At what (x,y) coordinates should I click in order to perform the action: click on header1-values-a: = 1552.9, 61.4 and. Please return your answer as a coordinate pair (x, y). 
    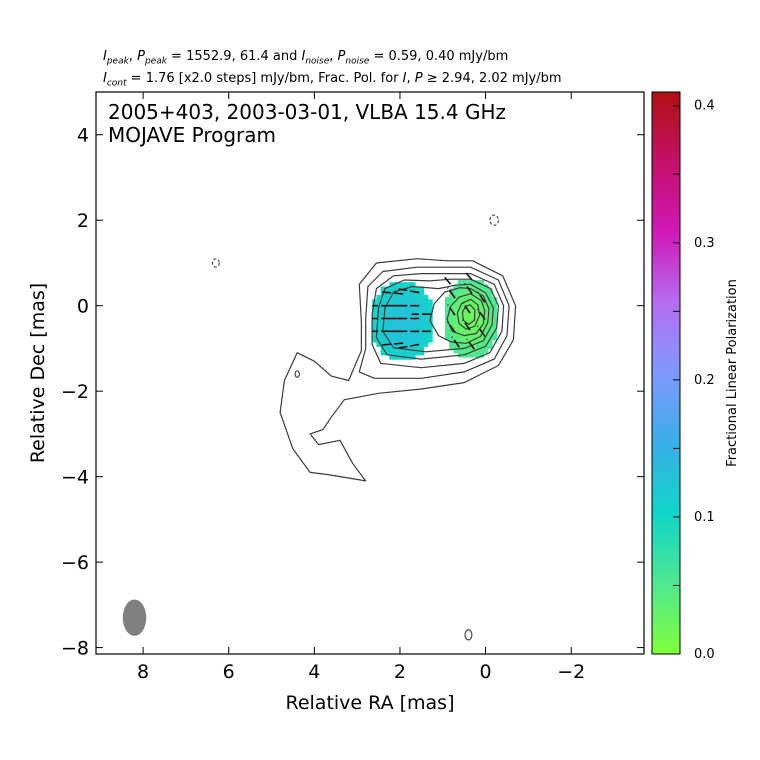
    Looking at the image, I should click on (234, 56).